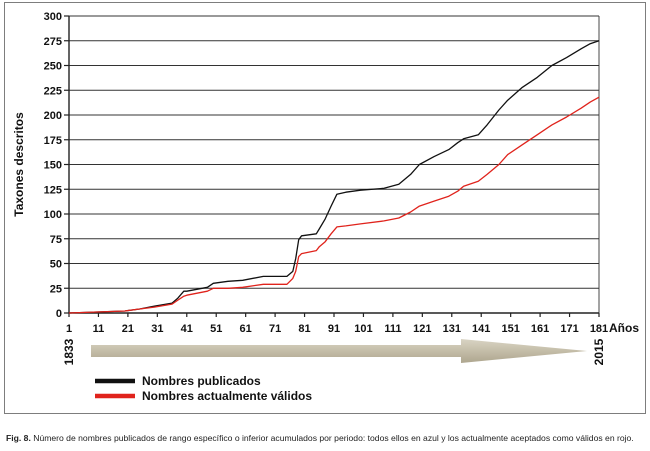  What do you see at coordinates (56, 265) in the screenshot?
I see `y-tick-label-50: 50` at bounding box center [56, 265].